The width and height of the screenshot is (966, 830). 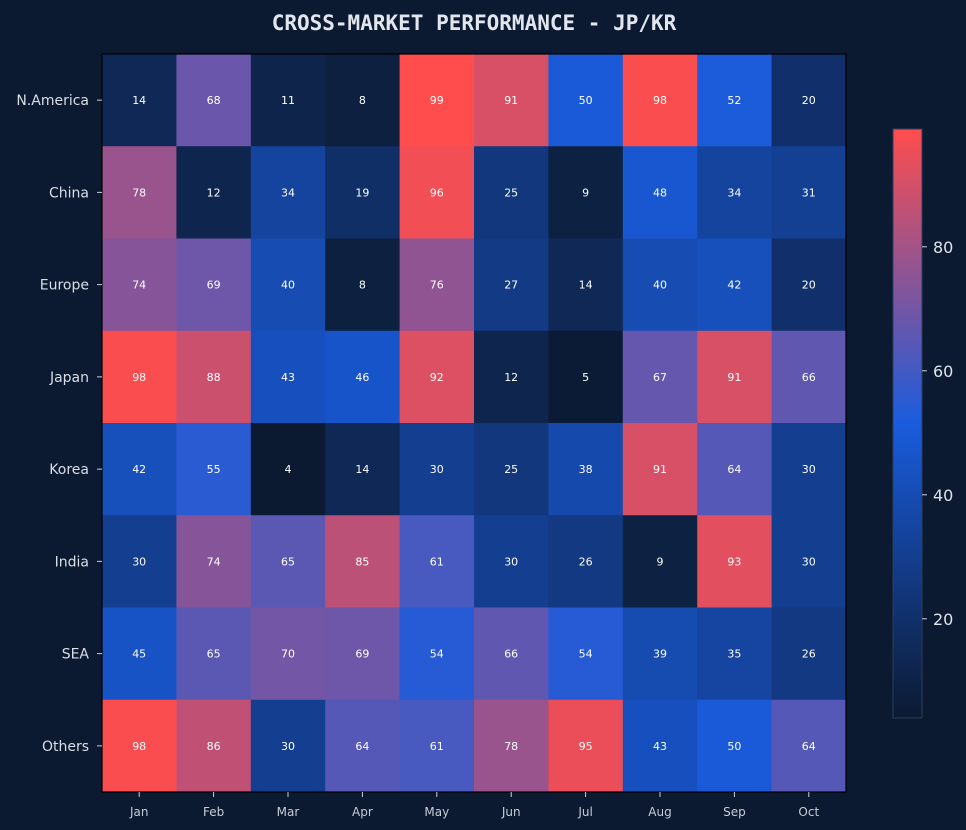 I want to click on cell-value-label: 66, so click(x=809, y=377).